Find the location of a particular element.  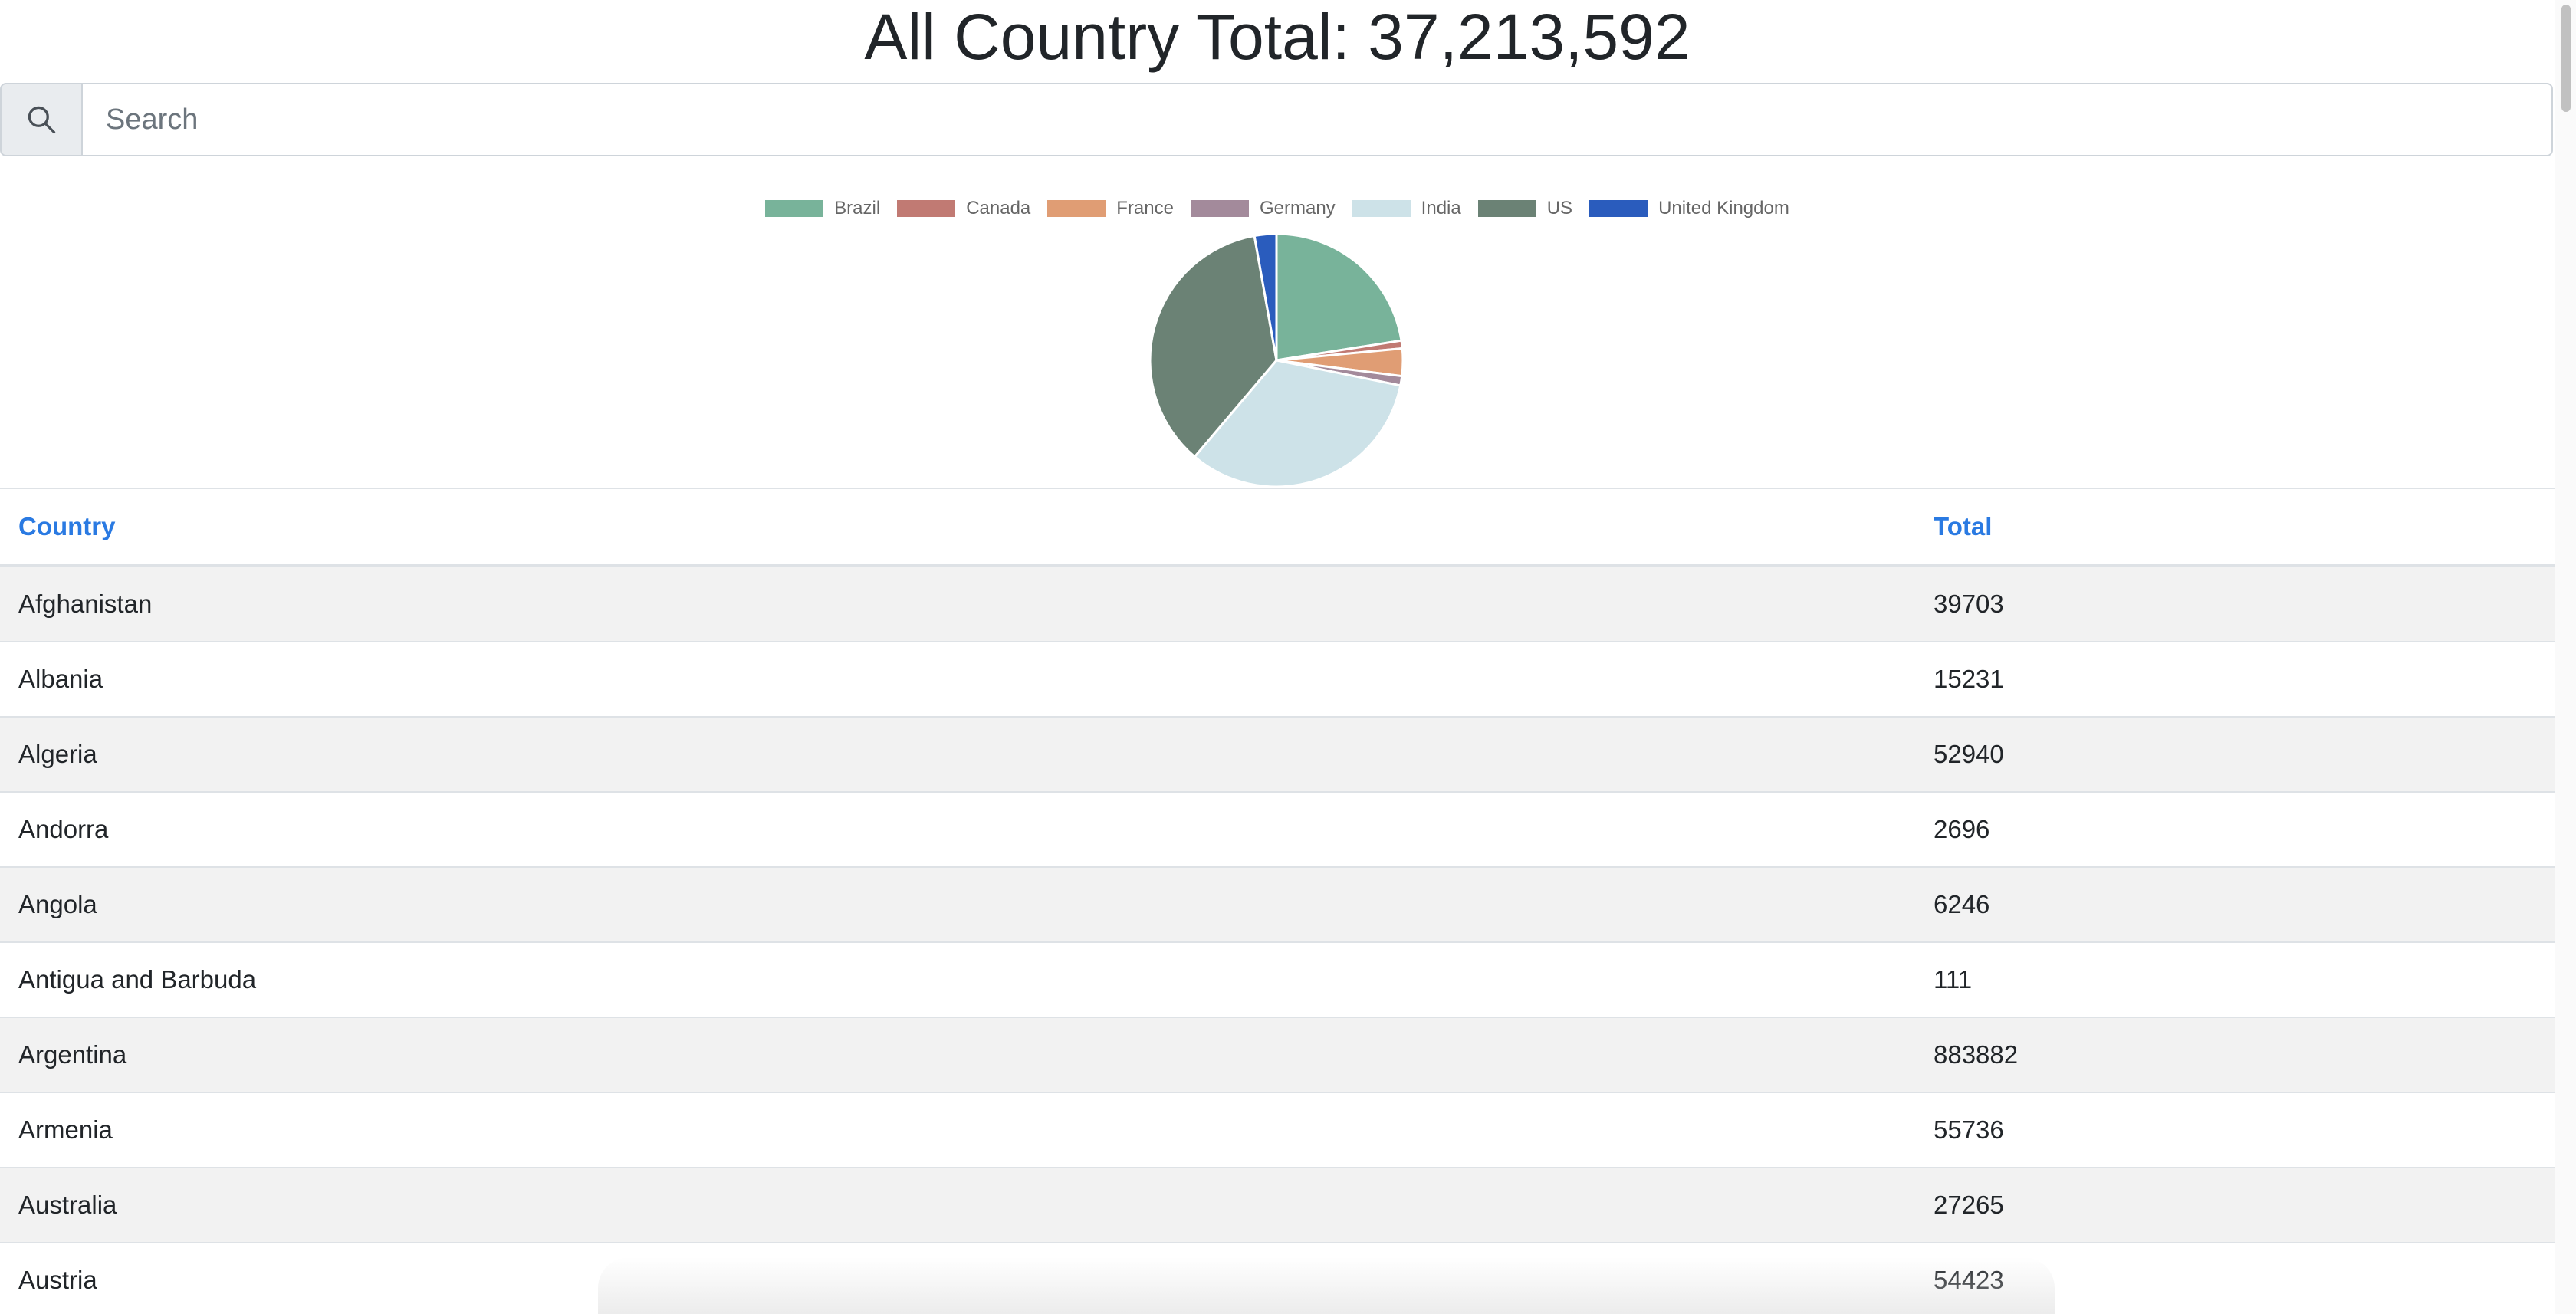

total-cell: 6246 is located at coordinates (2235, 904).